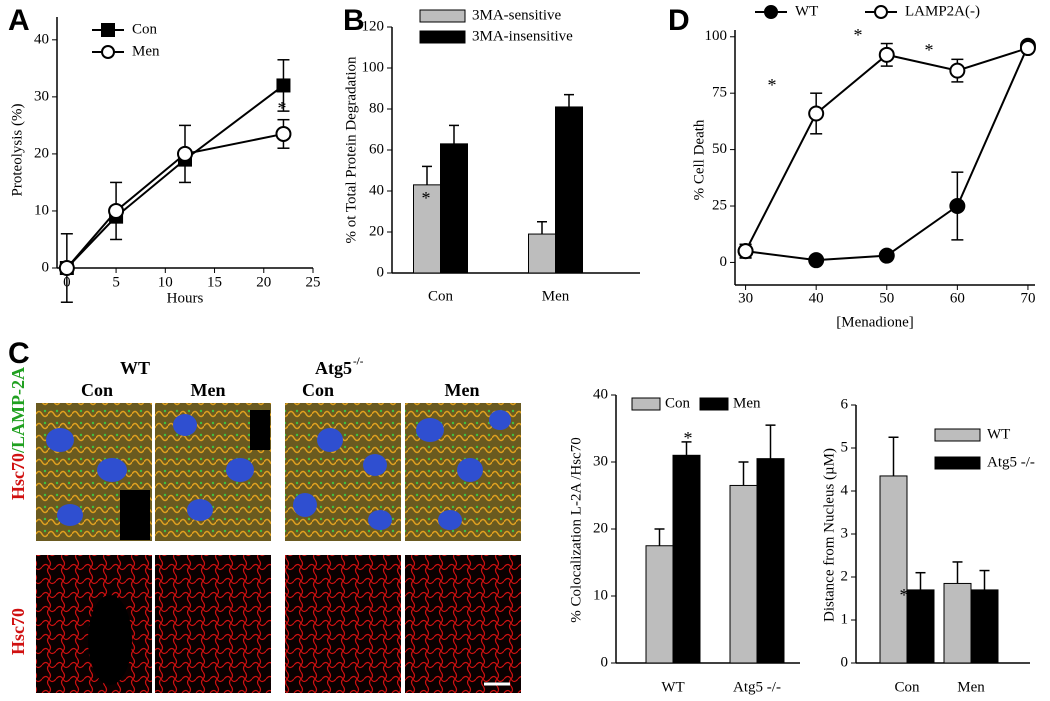  Describe the element at coordinates (845, 576) in the screenshot. I see `y-tick-label: 2` at that location.